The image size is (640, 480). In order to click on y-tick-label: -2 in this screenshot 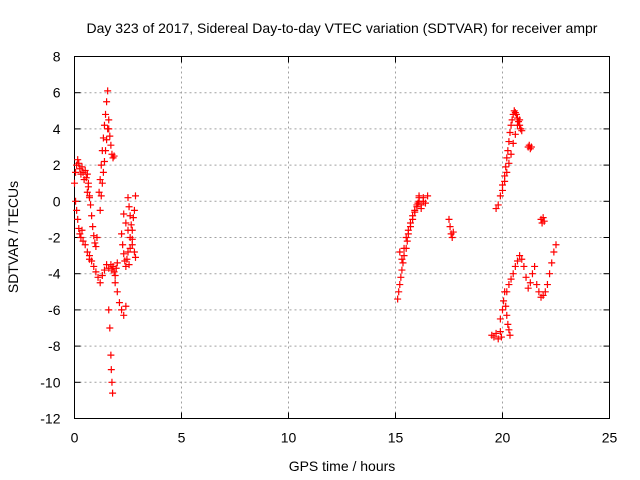, I will do `click(54, 238)`.